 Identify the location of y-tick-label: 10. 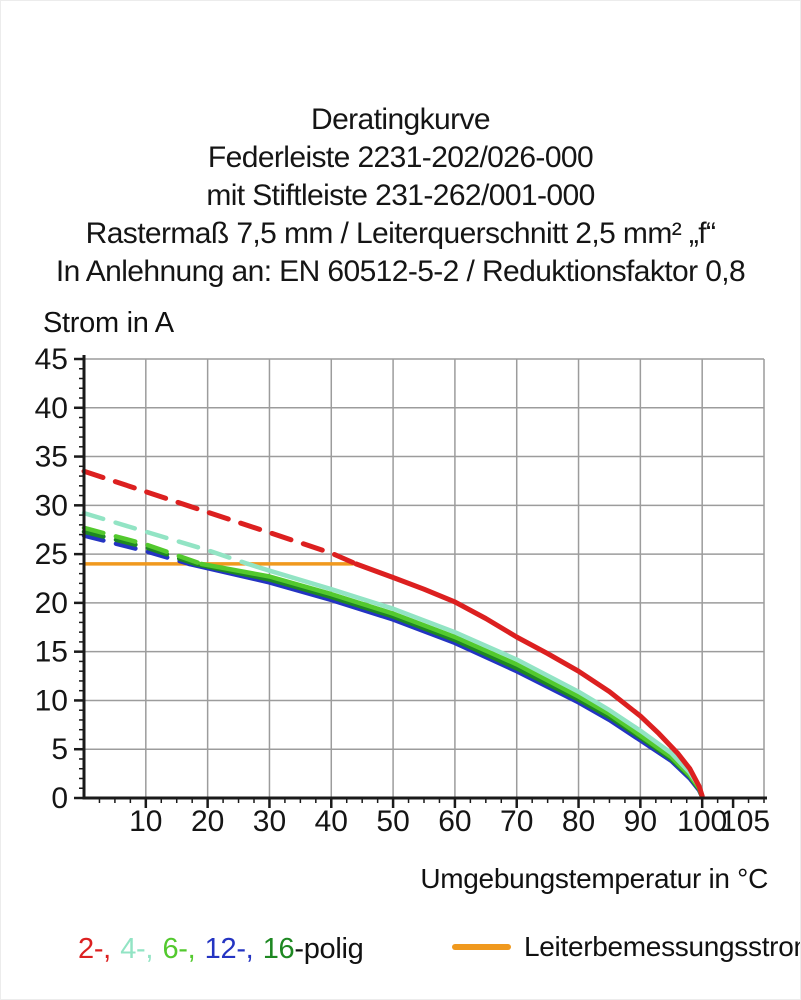
(51, 700).